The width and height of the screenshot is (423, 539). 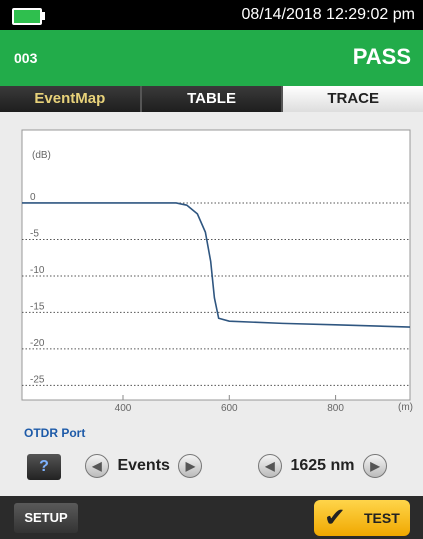 What do you see at coordinates (44, 467) in the screenshot?
I see `help-button: ?` at bounding box center [44, 467].